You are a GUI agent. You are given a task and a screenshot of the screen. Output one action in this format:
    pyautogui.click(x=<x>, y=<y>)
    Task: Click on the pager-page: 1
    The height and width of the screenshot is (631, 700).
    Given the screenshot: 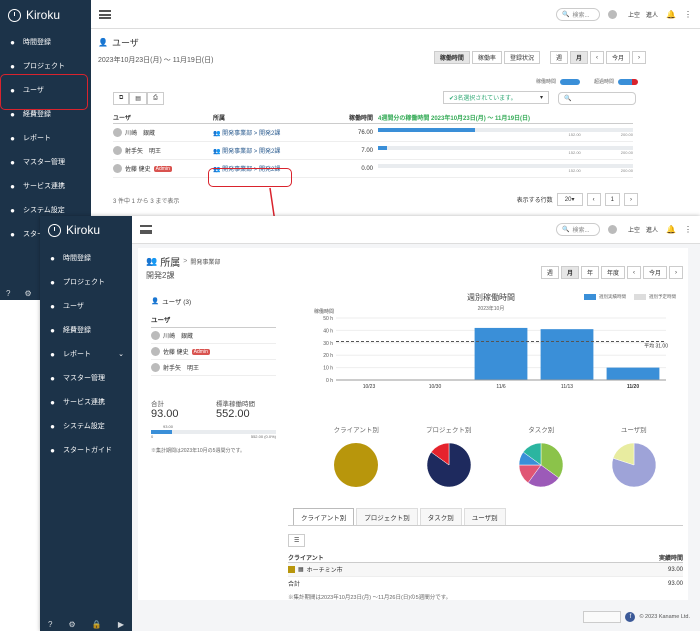 What is the action you would take?
    pyautogui.click(x=612, y=199)
    